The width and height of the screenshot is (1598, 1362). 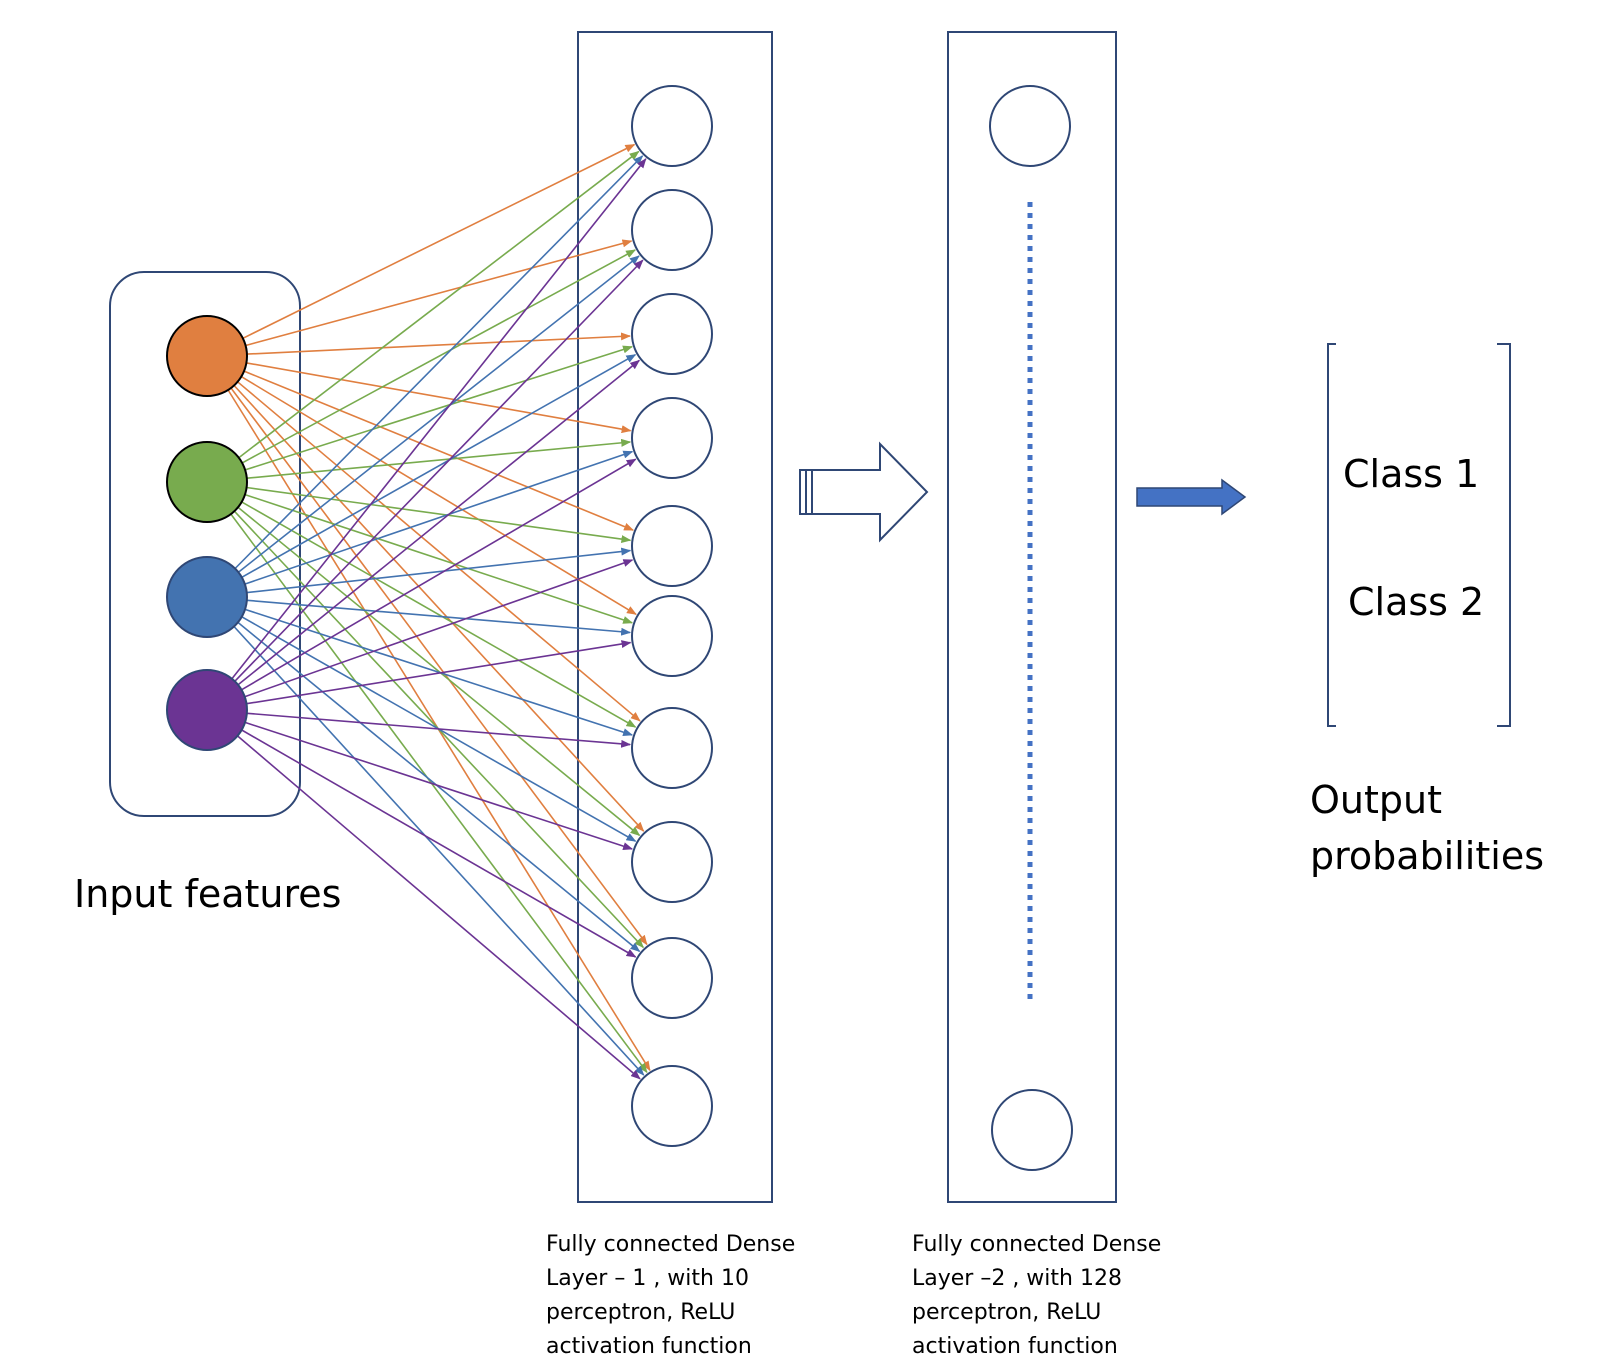 What do you see at coordinates (1411, 474) in the screenshot?
I see `class-1-label: Class 1` at bounding box center [1411, 474].